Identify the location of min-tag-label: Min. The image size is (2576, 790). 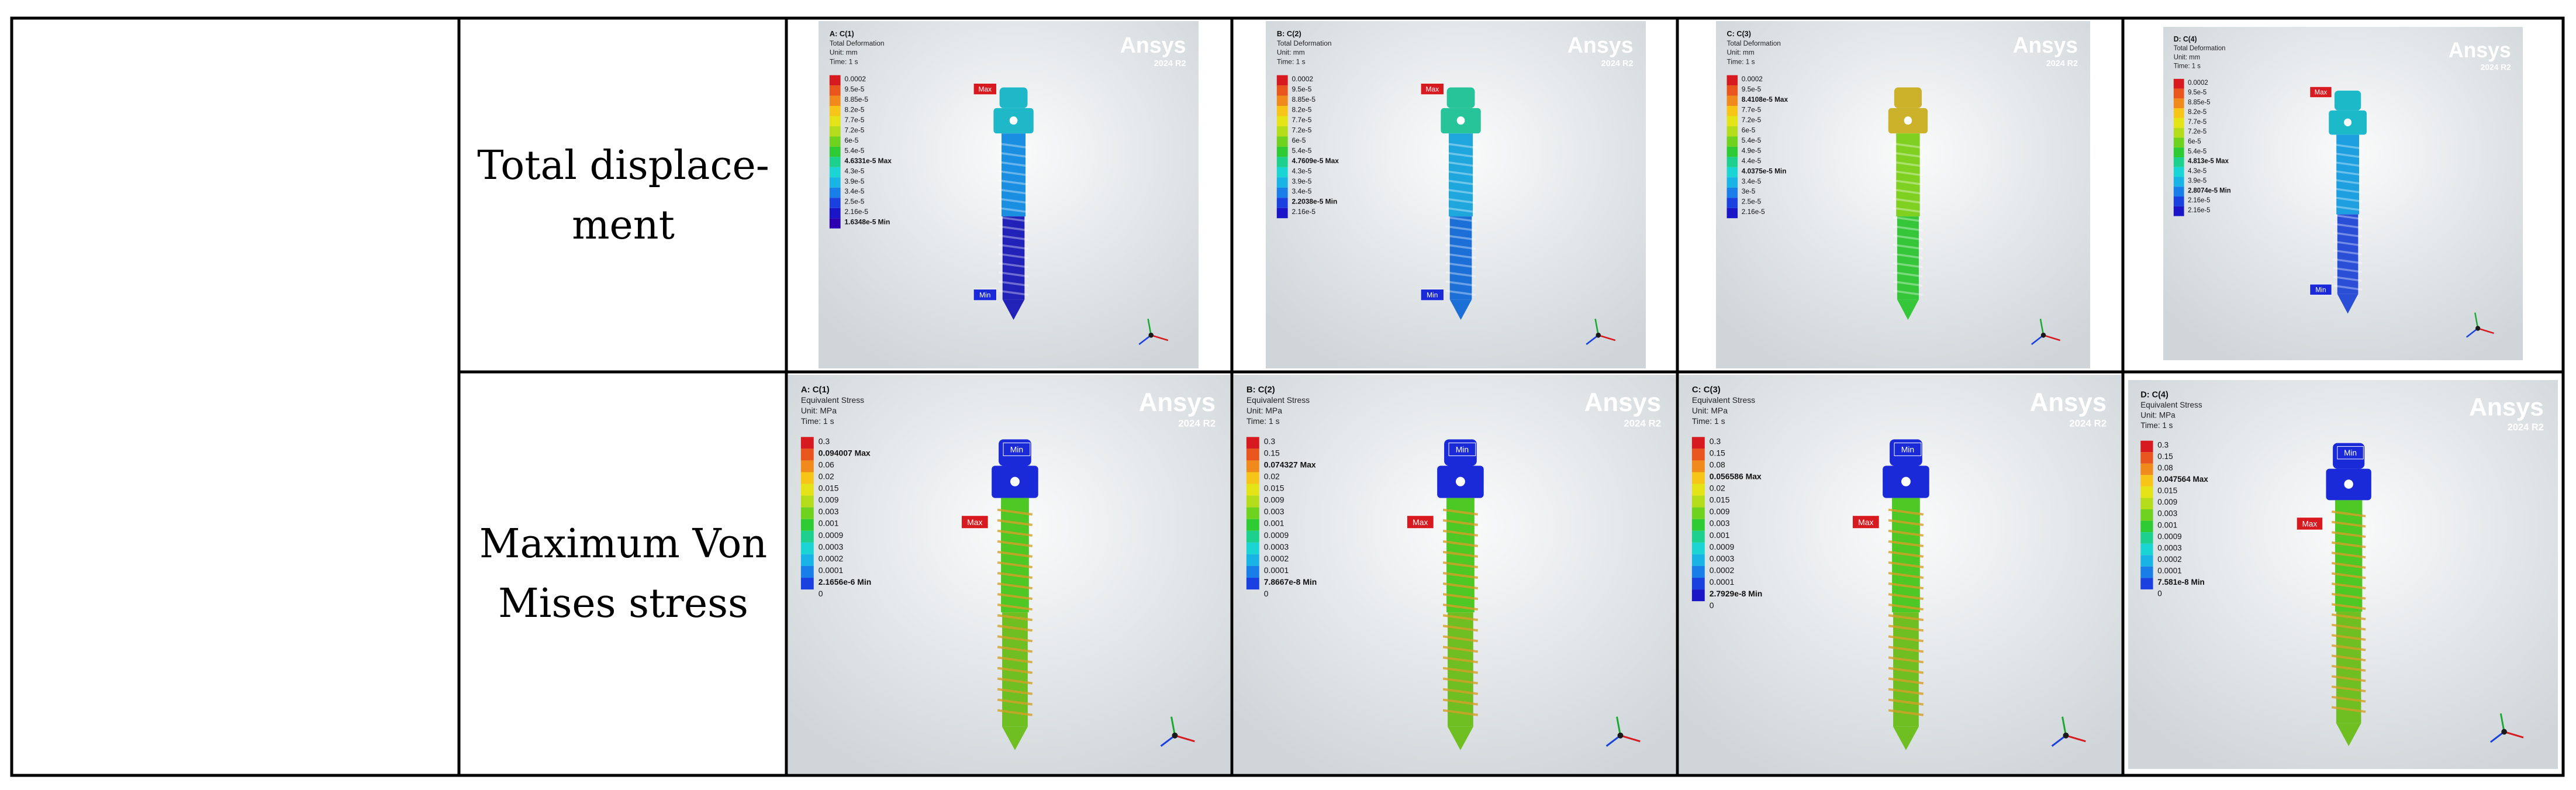
(1907, 449).